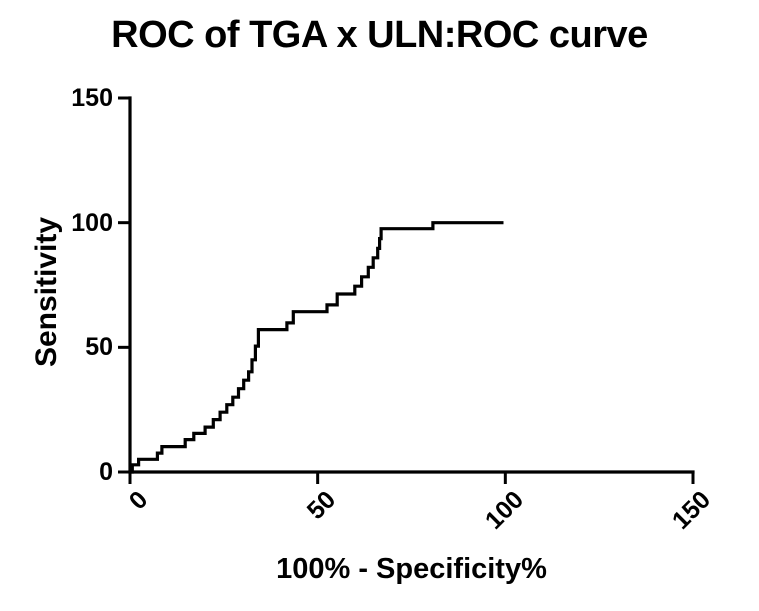 This screenshot has height=611, width=759. I want to click on y-tick-label-150: 150, so click(92, 98).